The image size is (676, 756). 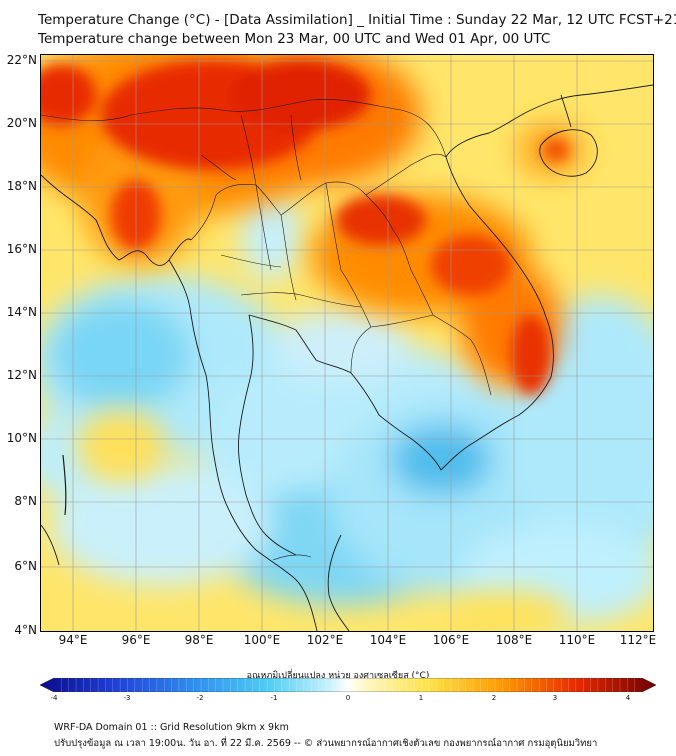 I want to click on colorbar-tick: 0, so click(x=348, y=698).